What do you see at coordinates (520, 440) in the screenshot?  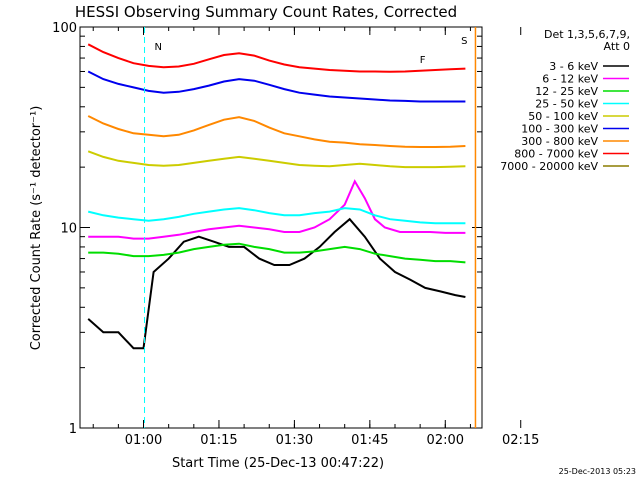 I see `x-tick-label: 02:15` at bounding box center [520, 440].